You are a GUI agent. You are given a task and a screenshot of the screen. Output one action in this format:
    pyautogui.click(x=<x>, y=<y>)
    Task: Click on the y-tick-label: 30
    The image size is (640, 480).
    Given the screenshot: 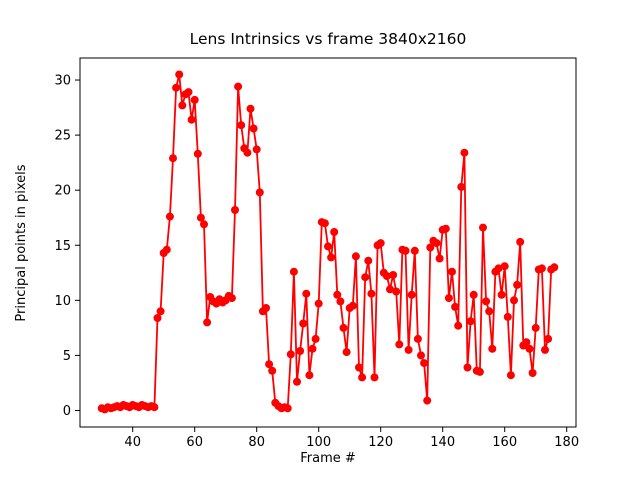 What is the action you would take?
    pyautogui.click(x=62, y=81)
    